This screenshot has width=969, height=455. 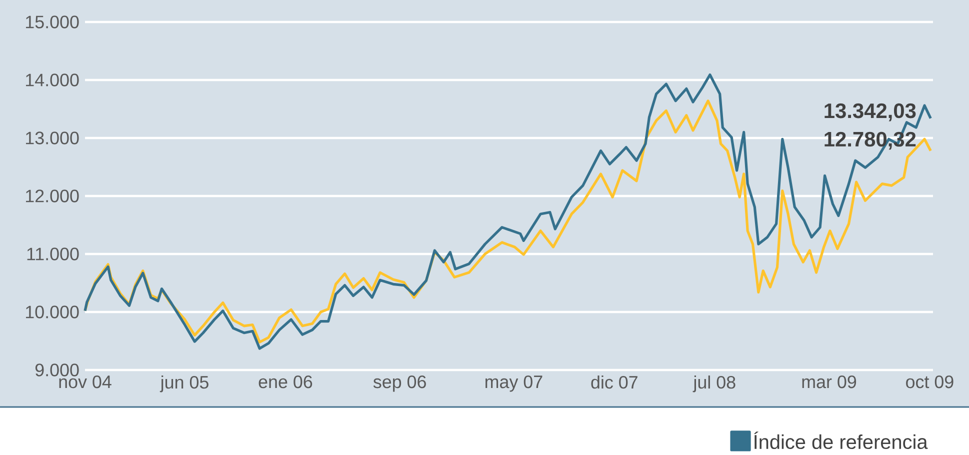 I want to click on y-tick-label: 10.000, so click(x=52, y=312).